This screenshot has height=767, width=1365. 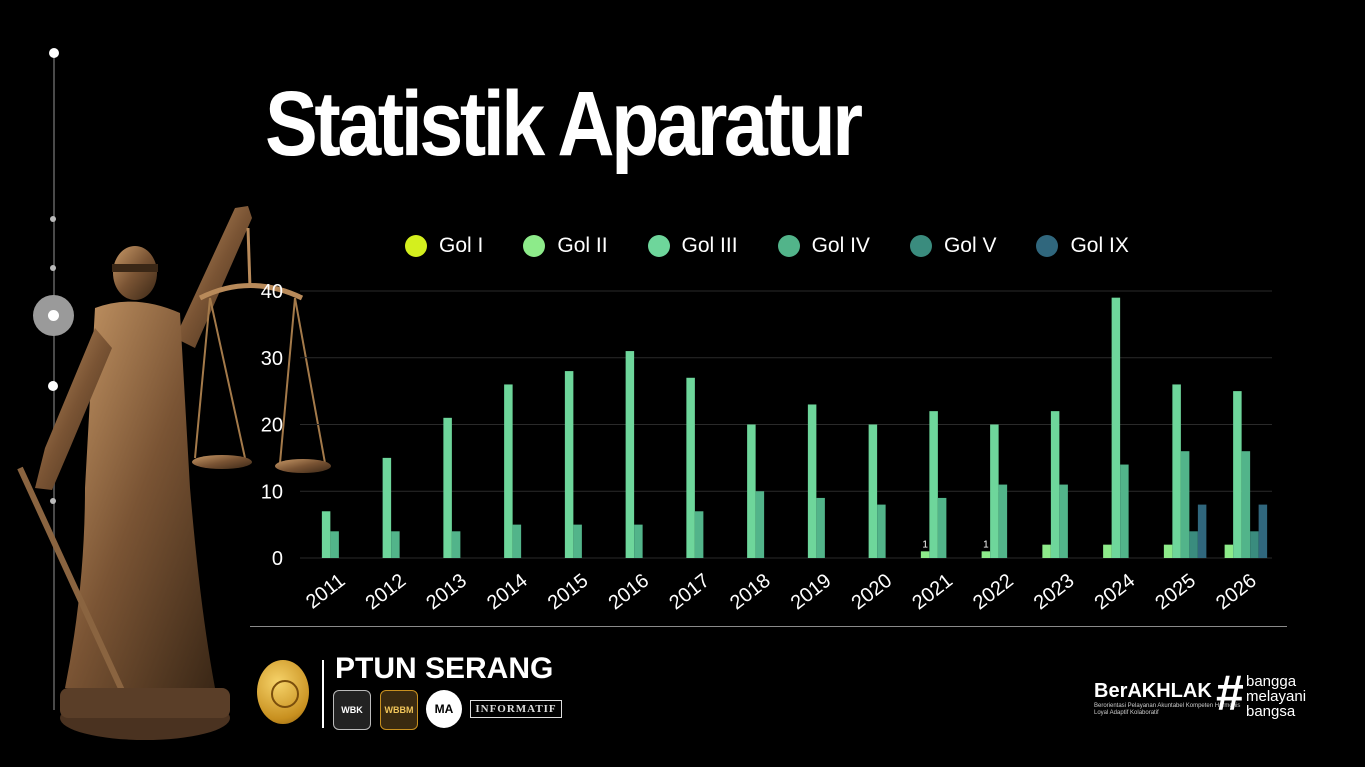 What do you see at coordinates (272, 426) in the screenshot?
I see `y-tick-label: 20` at bounding box center [272, 426].